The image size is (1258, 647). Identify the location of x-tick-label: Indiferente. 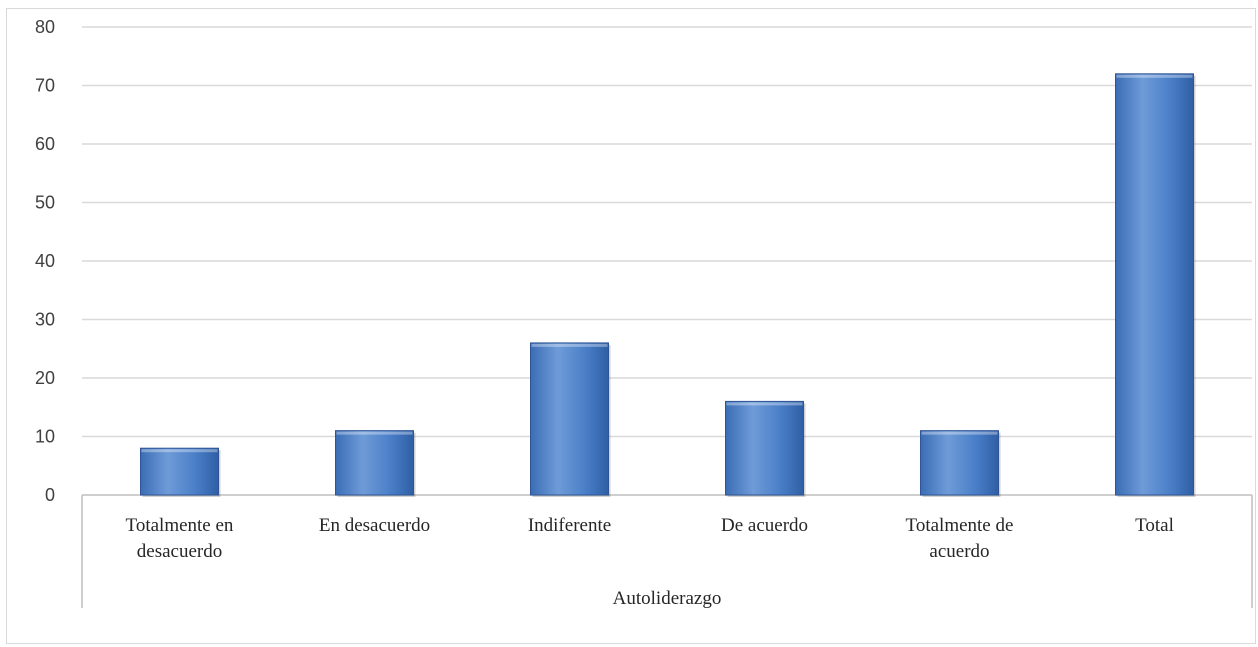
(569, 525).